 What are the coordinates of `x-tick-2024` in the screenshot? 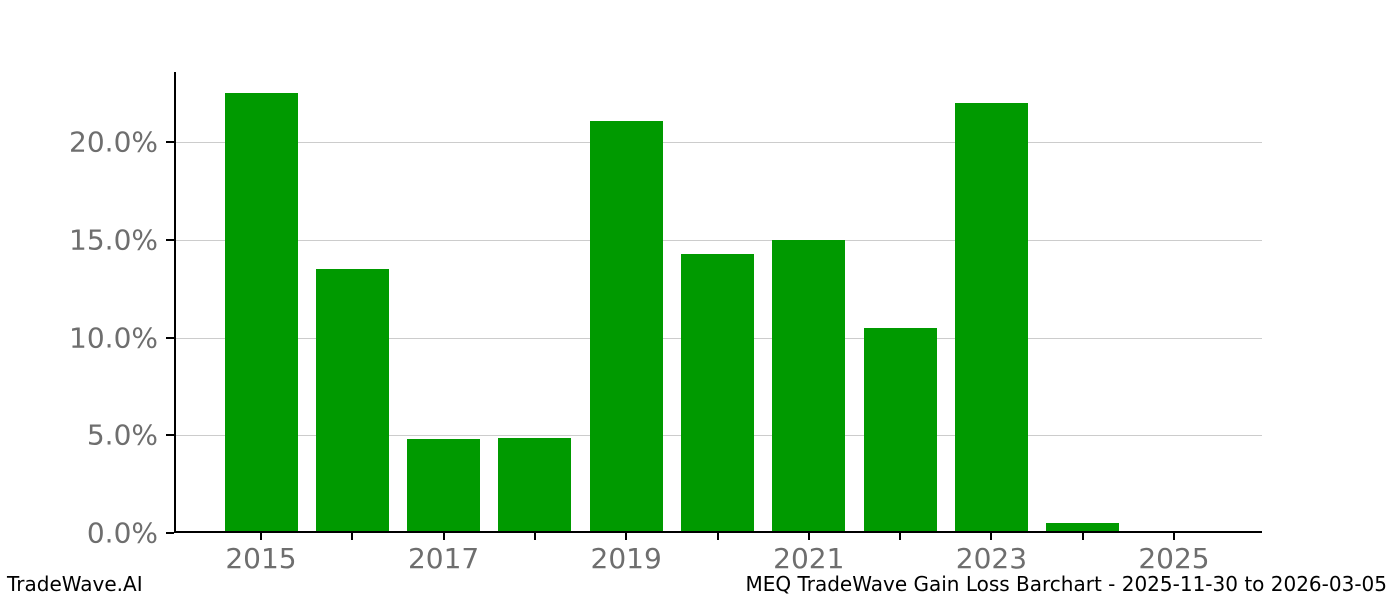 It's located at (1082, 536).